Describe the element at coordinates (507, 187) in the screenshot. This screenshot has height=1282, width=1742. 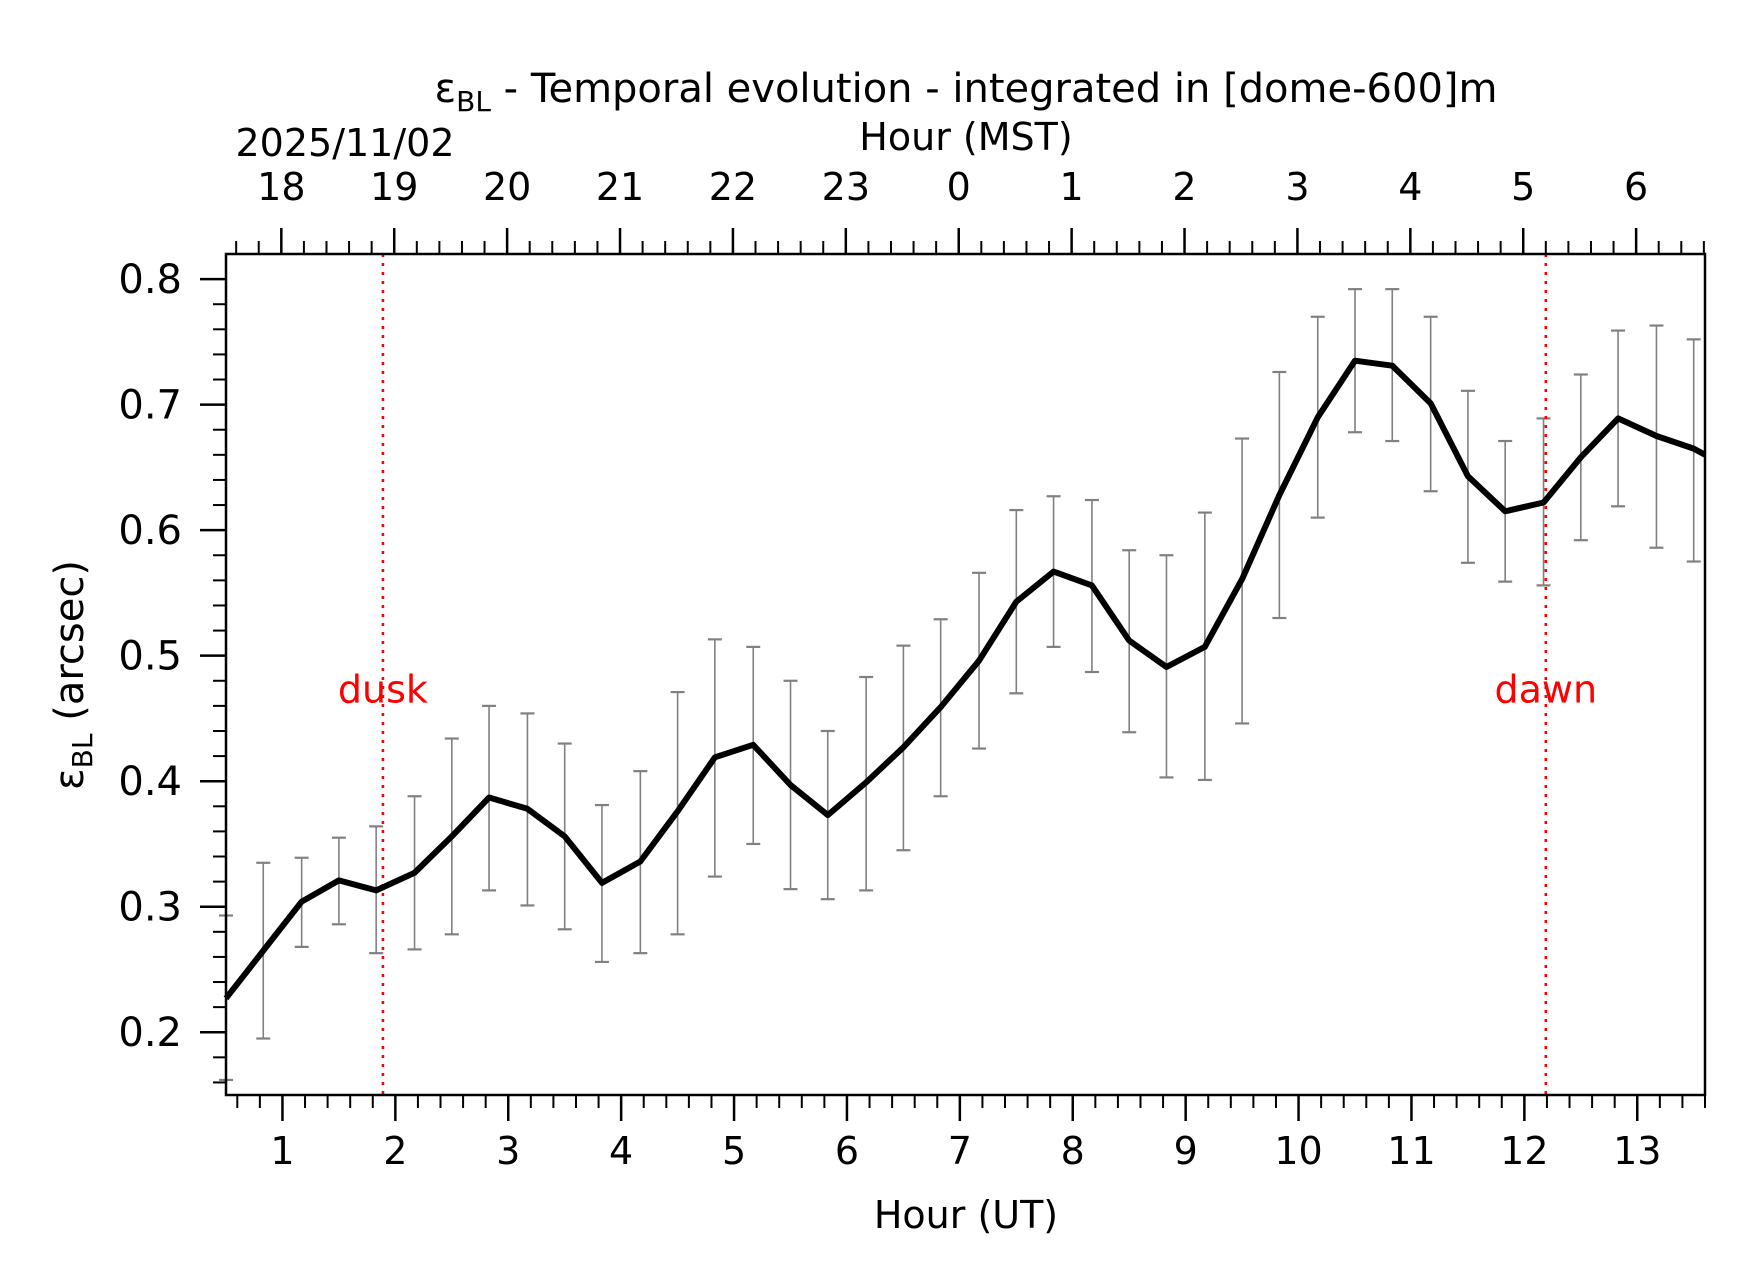
I see `top-tick-label: 20` at that location.